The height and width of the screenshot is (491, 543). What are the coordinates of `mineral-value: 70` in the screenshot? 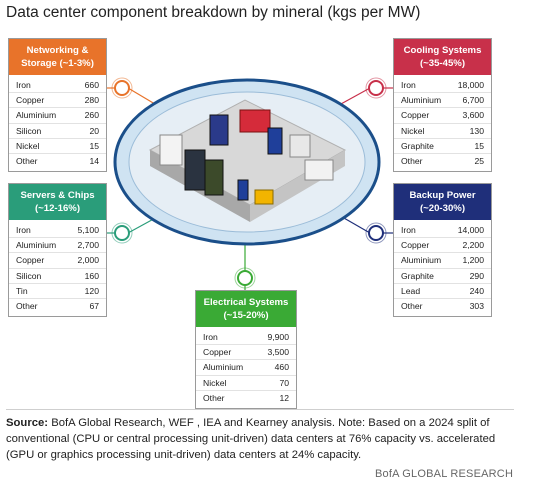 It's located at (284, 382).